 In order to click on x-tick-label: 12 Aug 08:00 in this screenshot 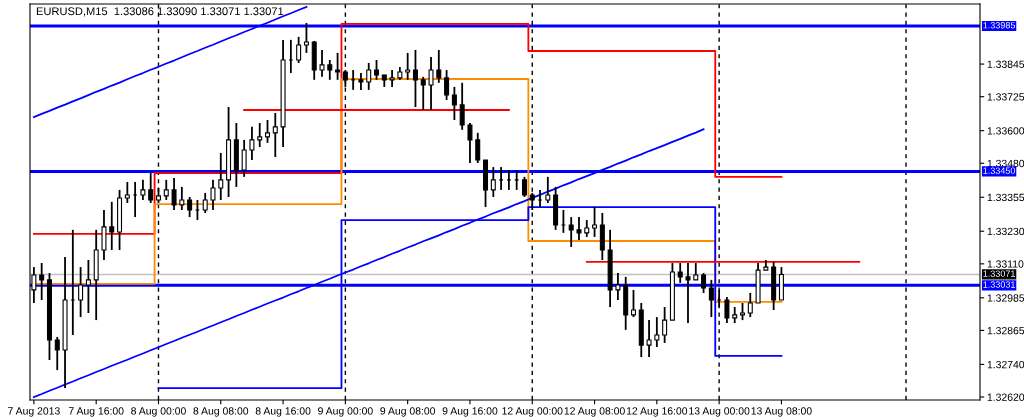, I will do `click(594, 412)`.